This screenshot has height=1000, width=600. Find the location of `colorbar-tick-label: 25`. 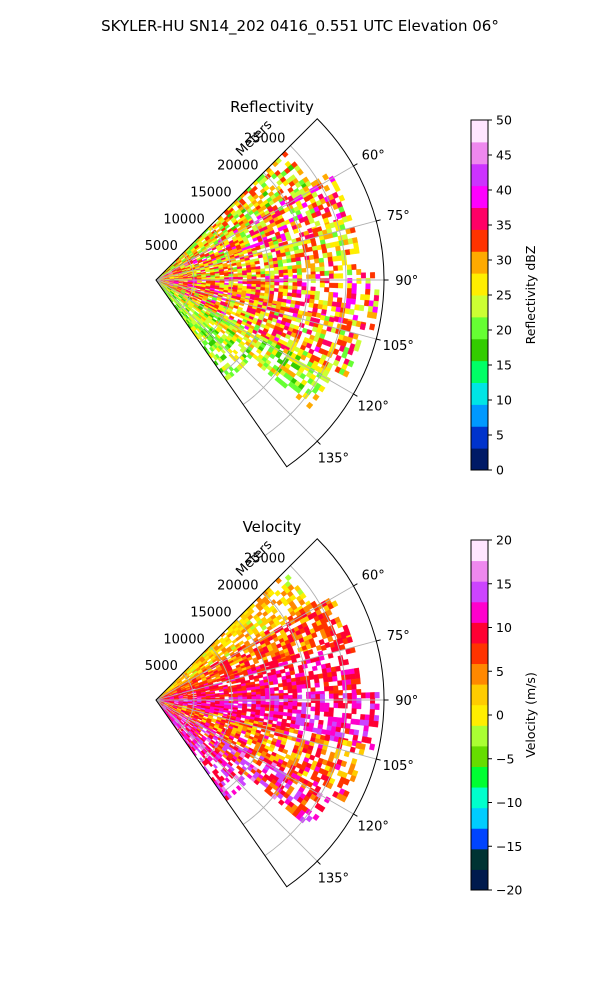

colorbar-tick-label: 25 is located at coordinates (504, 295).